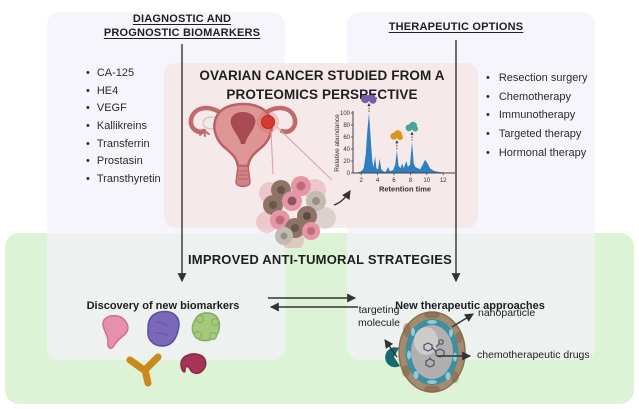 Image resolution: width=639 pixels, height=409 pixels. Describe the element at coordinates (322, 75) in the screenshot. I see `central-title-line1: OVARIAN CANCER STUDIED FROM A` at that location.